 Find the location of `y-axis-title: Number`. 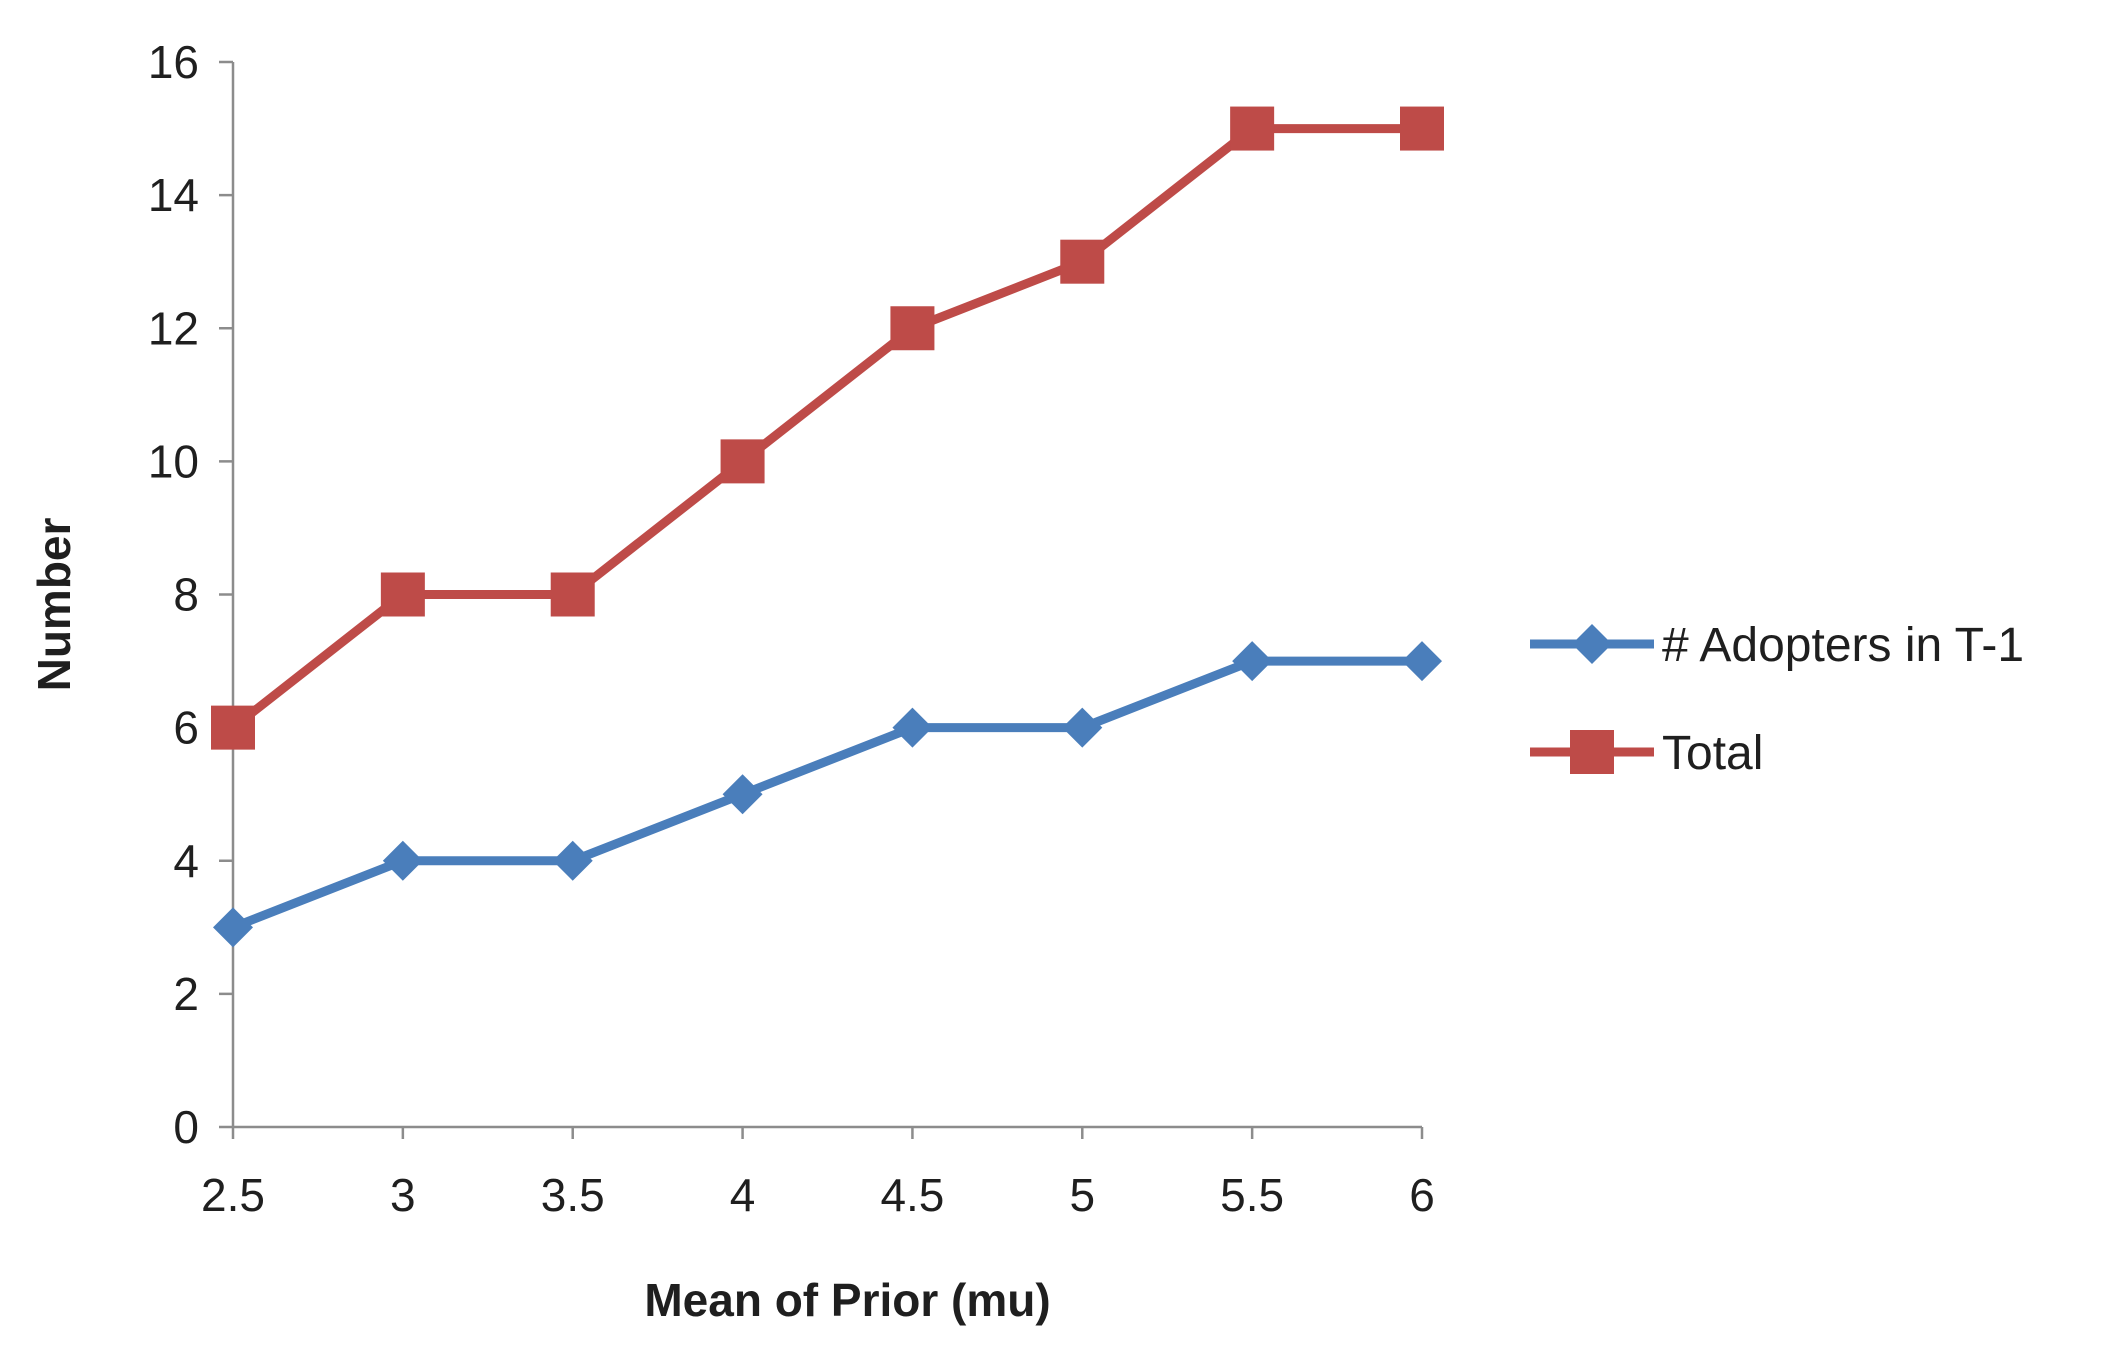

y-axis-title: Number is located at coordinates (54, 605).